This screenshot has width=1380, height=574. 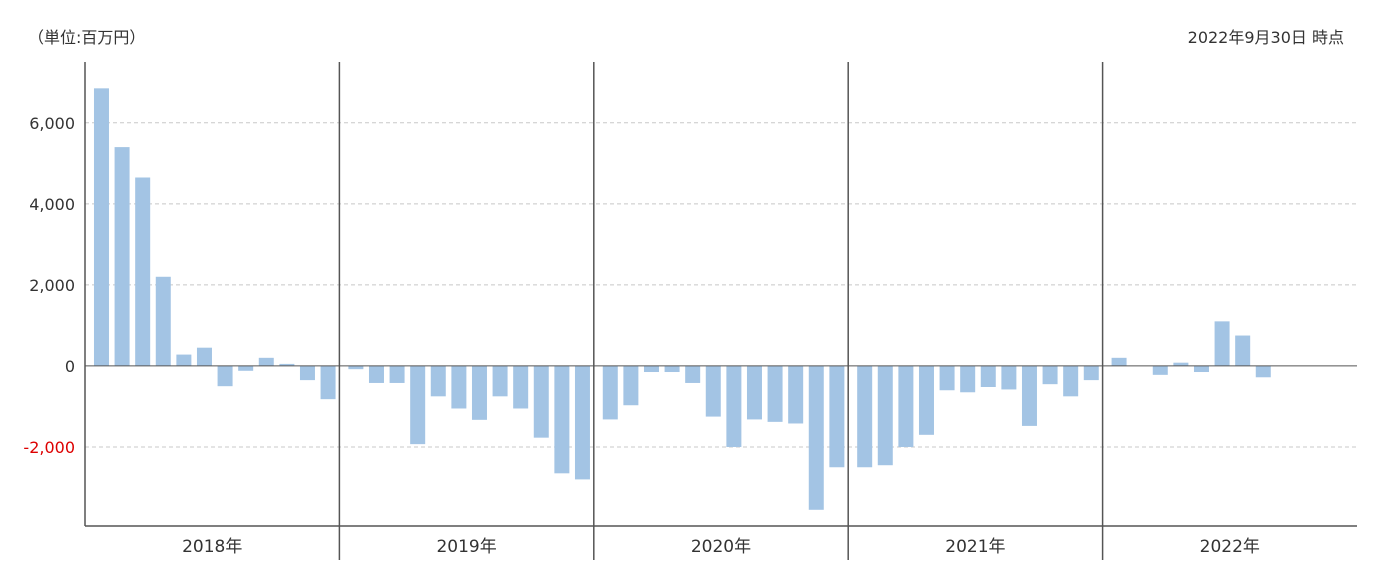 I want to click on y-tick-label: 4,000, so click(x=52, y=204).